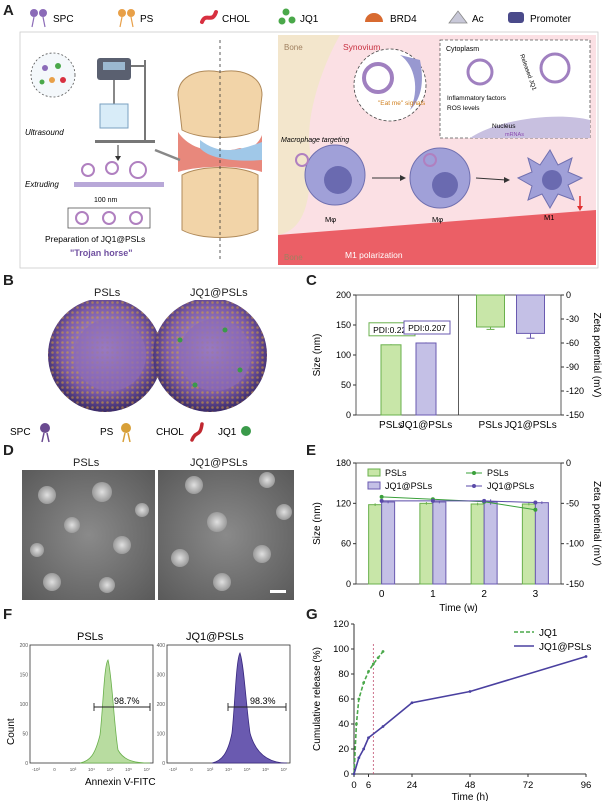 The width and height of the screenshot is (603, 801). I want to click on chart-g-x-tick-label: 48, so click(470, 785).